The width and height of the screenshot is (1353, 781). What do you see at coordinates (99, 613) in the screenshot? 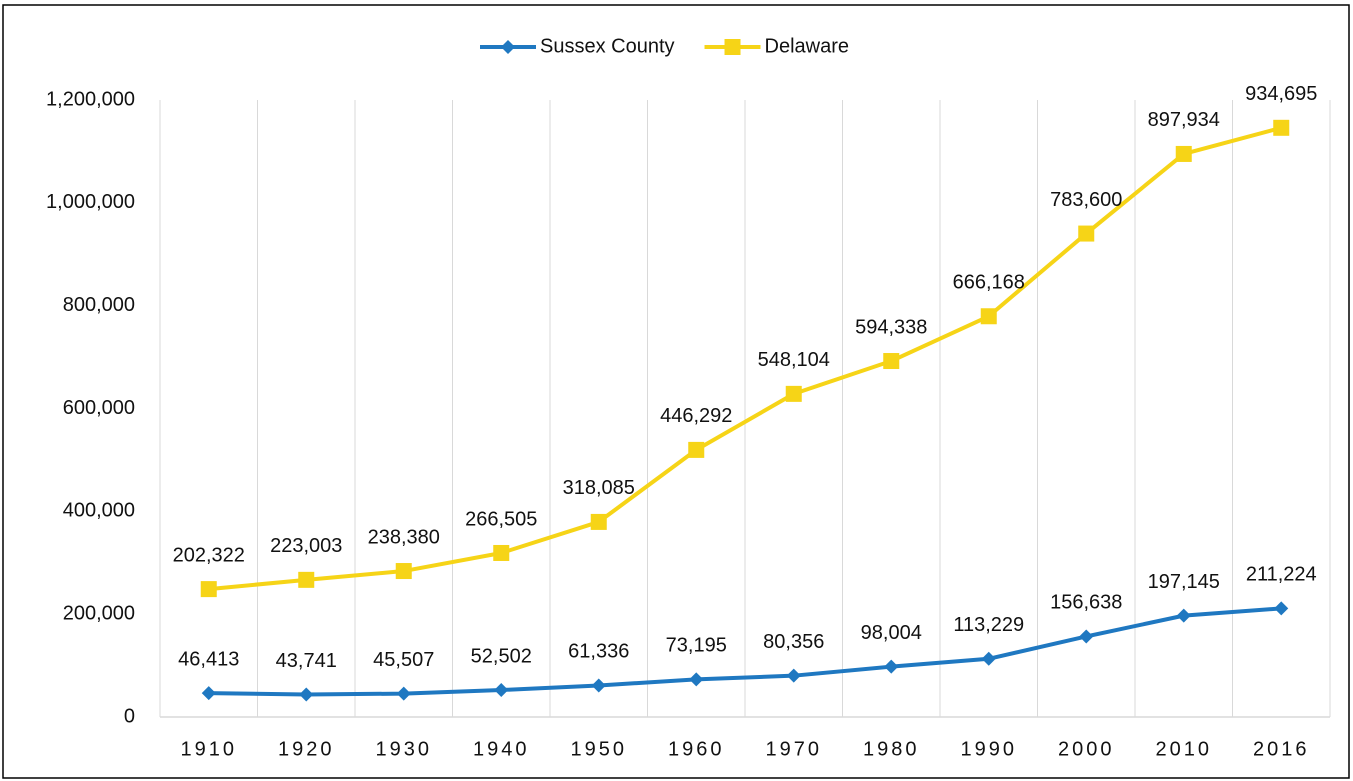
I see `y-tick-label: 200,000` at bounding box center [99, 613].